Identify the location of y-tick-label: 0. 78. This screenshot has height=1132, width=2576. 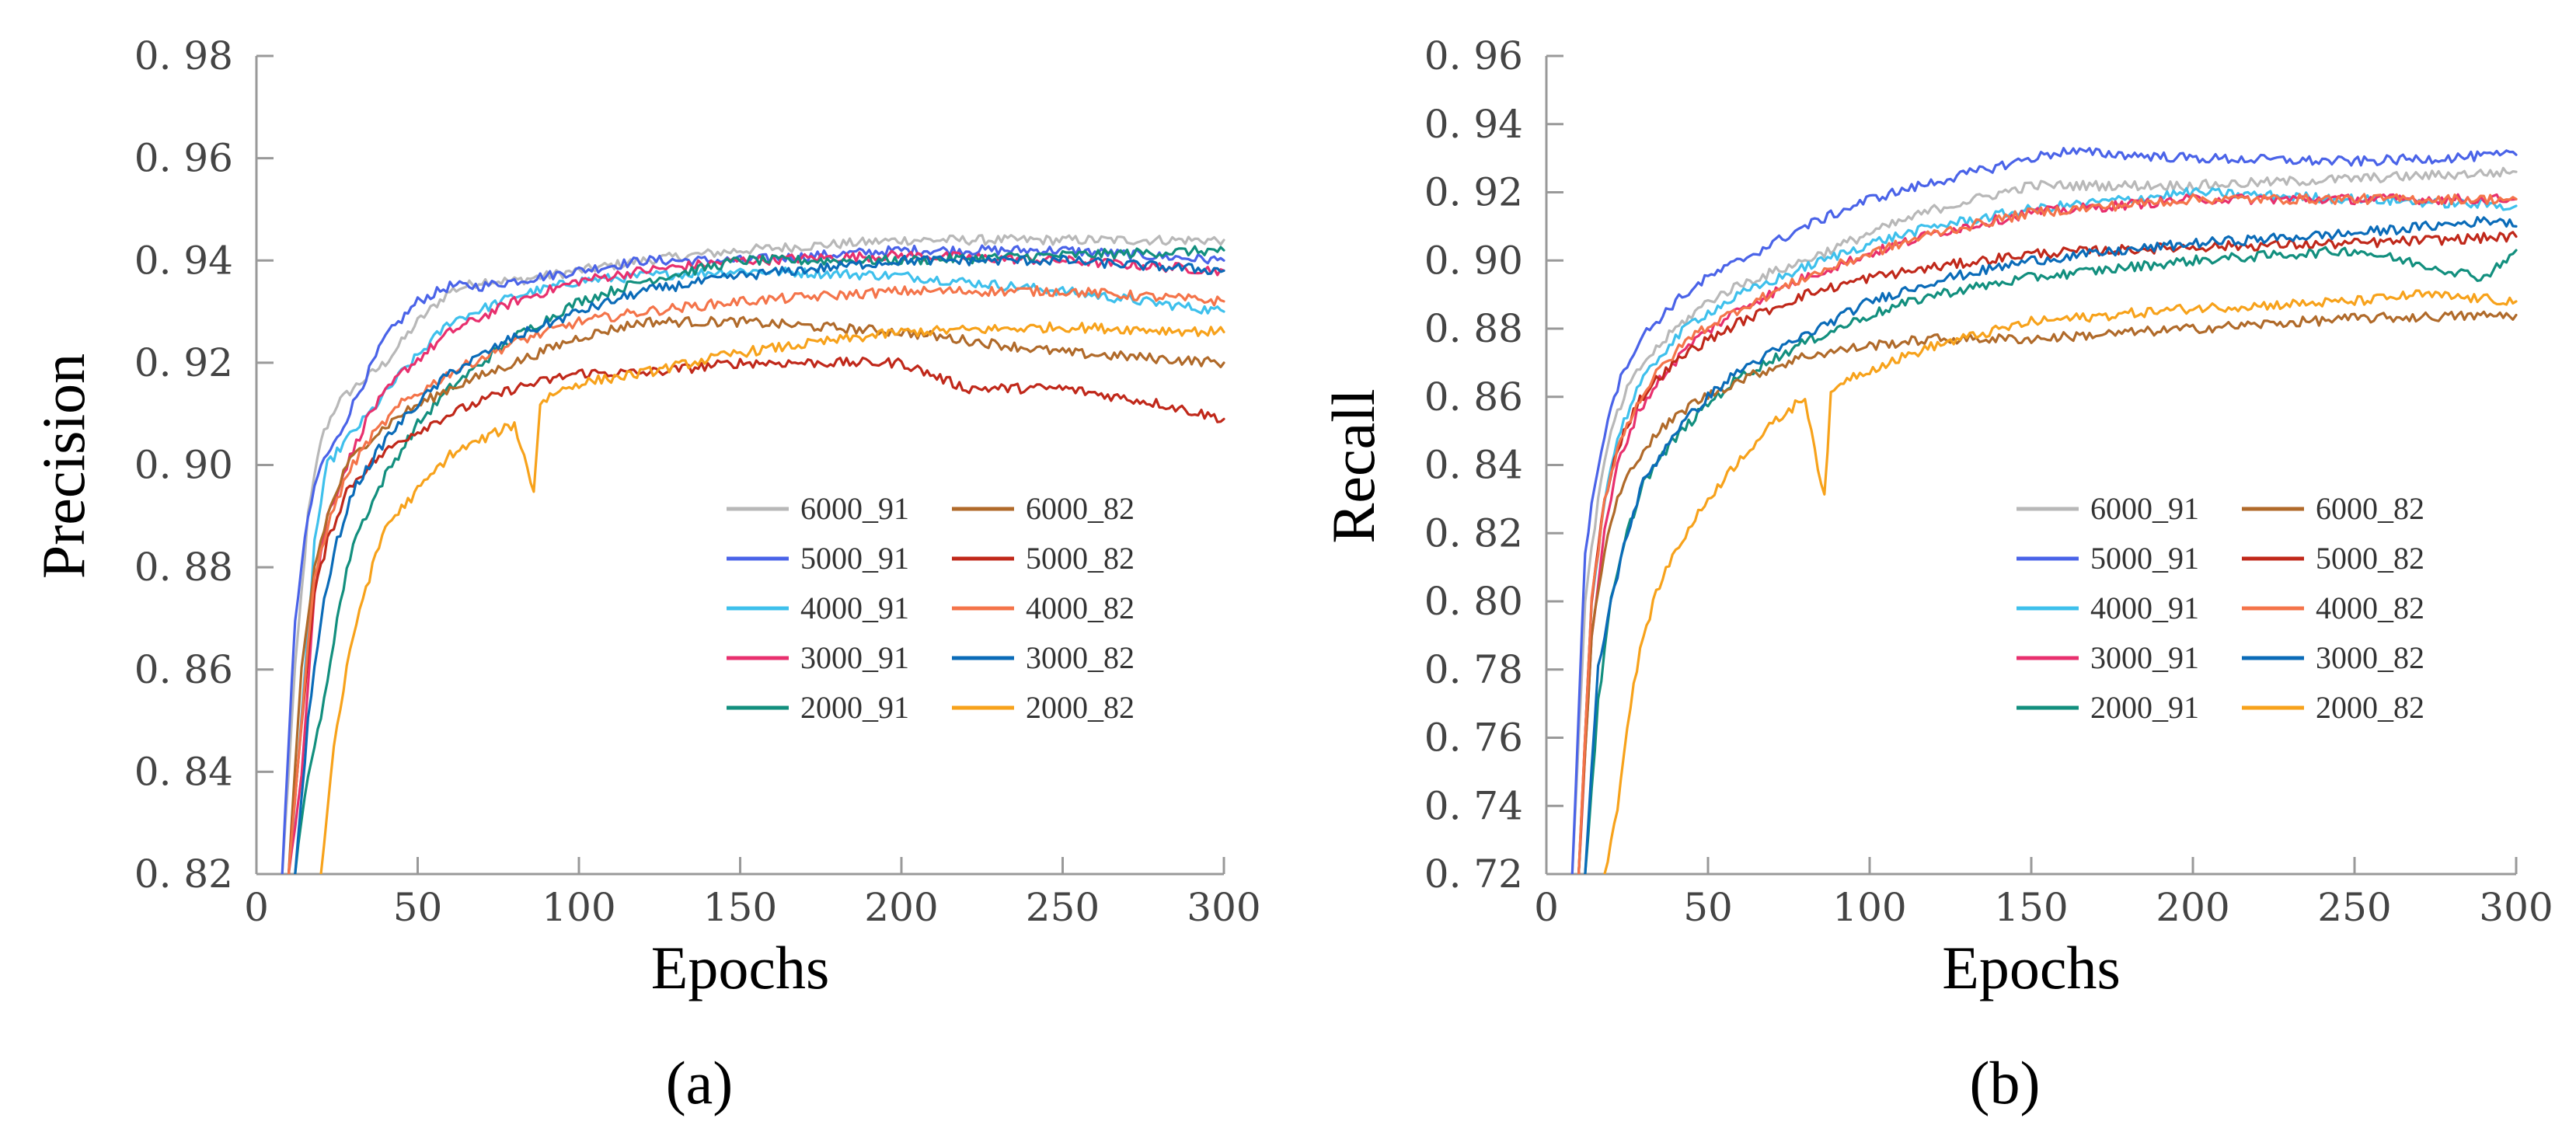
(1473, 670).